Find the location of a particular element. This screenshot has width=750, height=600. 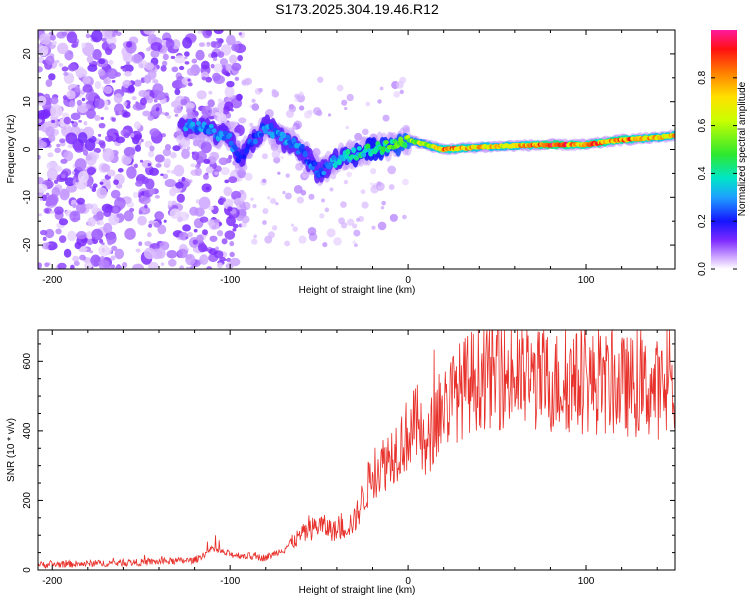

colorbar-ticks: 0.0 0.2 0.4 0.6 0.8 is located at coordinates (717, 173).